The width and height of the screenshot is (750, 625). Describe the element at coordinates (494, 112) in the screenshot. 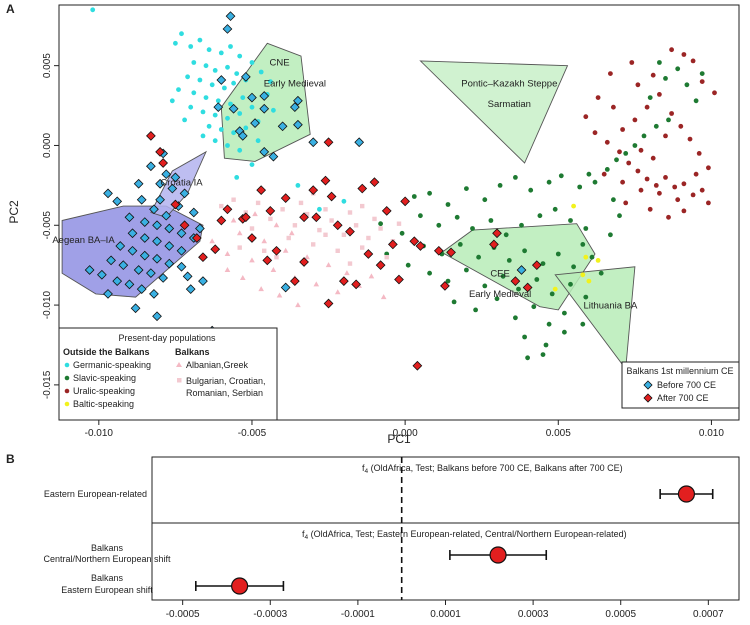

I see `region-pontic-kazakh-steppe-sarmatian` at that location.